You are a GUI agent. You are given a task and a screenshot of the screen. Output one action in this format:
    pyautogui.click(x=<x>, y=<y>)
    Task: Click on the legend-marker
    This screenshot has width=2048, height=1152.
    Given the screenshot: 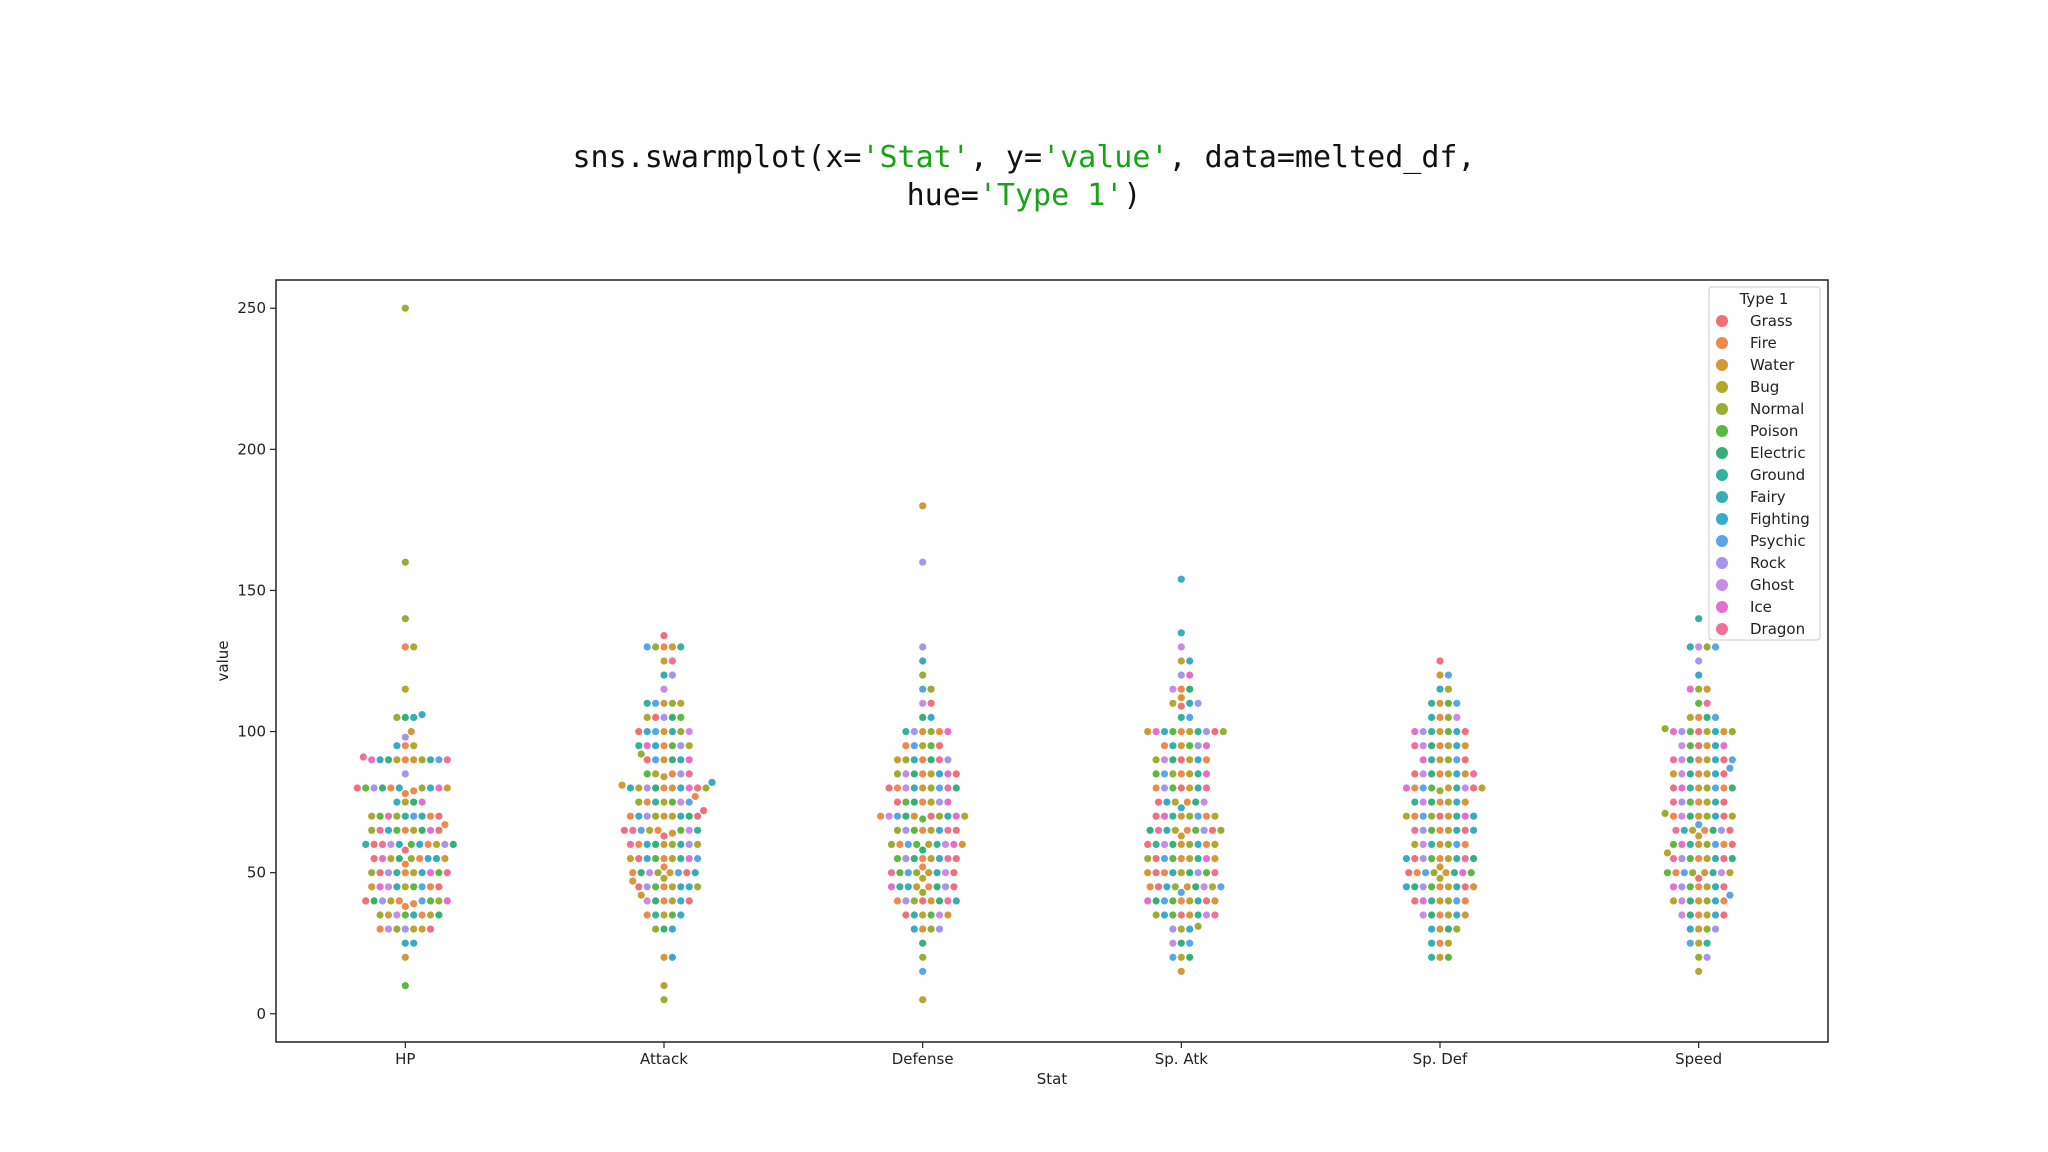 What is the action you would take?
    pyautogui.click(x=1722, y=607)
    